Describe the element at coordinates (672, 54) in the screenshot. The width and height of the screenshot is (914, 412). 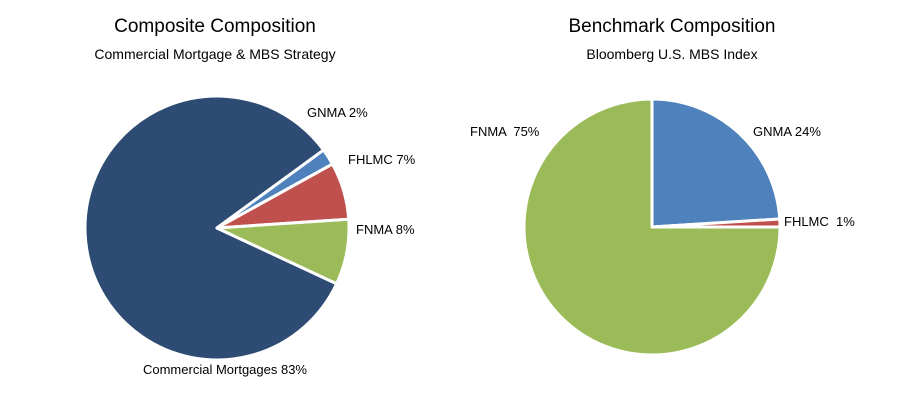
I see `chart-subtitle: Bloomberg U.S. MBS Index` at that location.